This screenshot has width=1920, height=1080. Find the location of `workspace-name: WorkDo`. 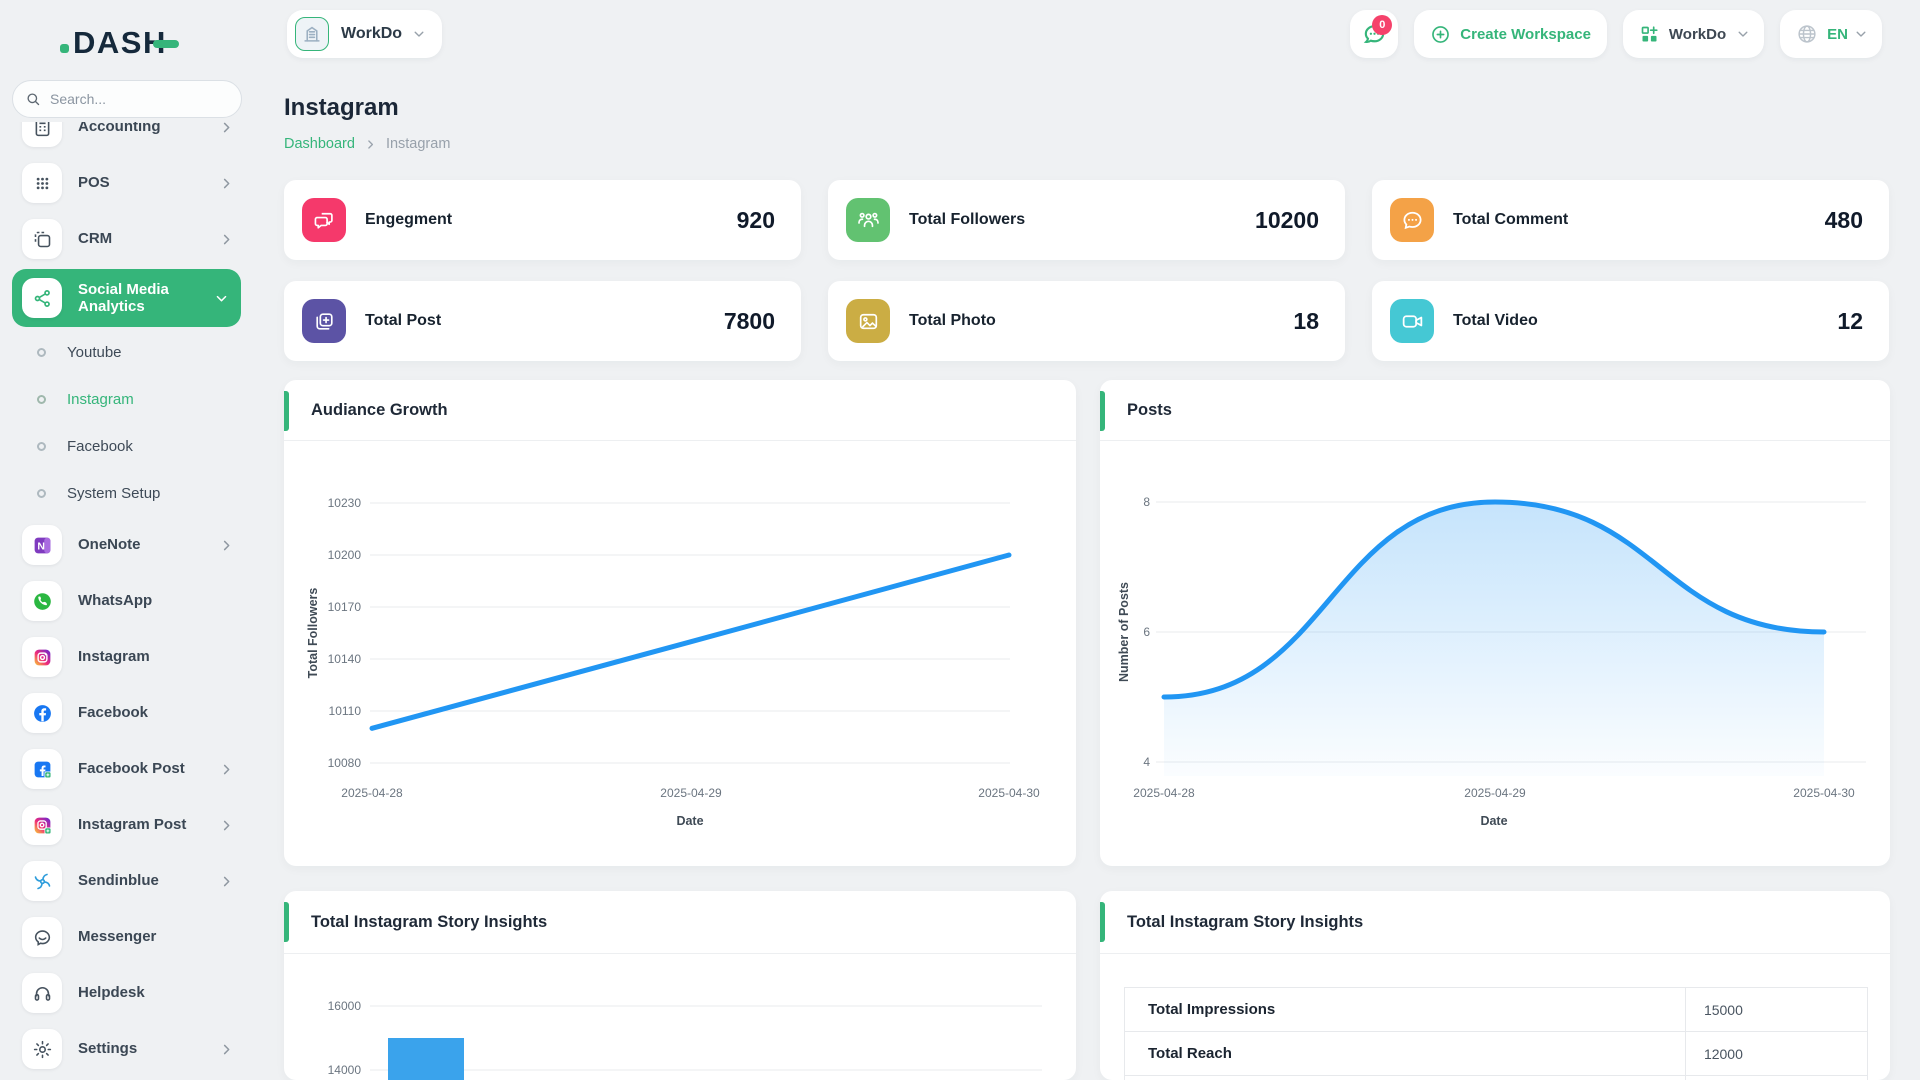

workspace-name: WorkDo is located at coordinates (372, 33).